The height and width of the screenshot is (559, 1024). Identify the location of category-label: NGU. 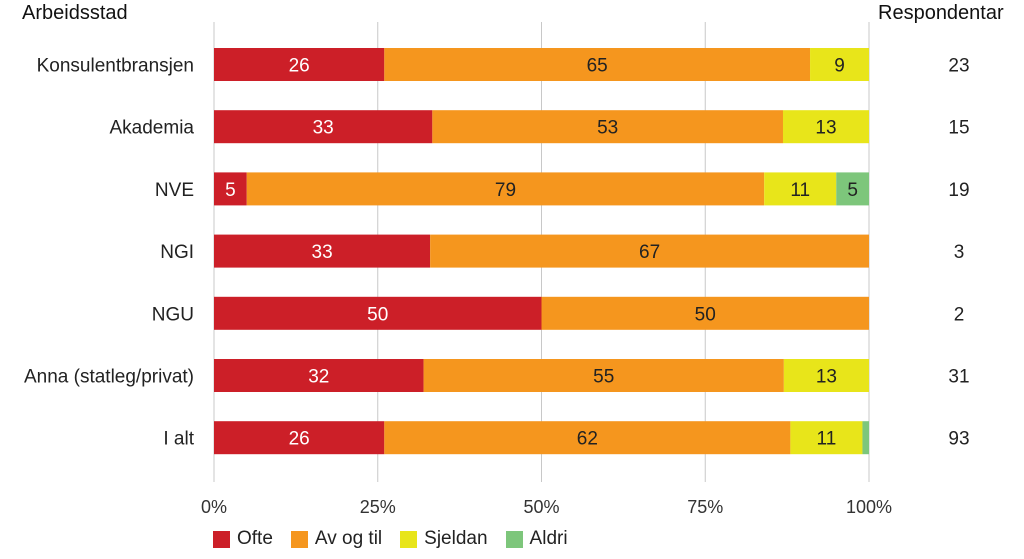
(173, 314).